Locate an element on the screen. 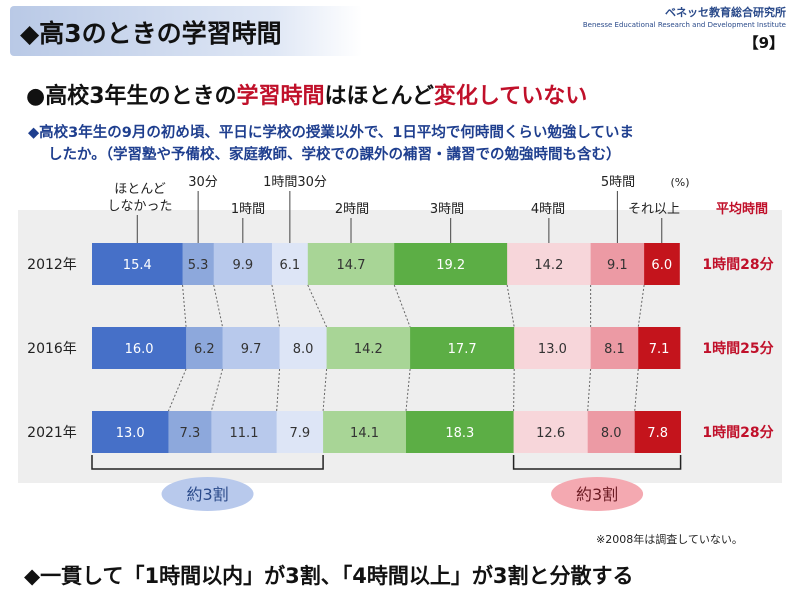 The image size is (800, 602). data-label: 7.3 is located at coordinates (190, 433).